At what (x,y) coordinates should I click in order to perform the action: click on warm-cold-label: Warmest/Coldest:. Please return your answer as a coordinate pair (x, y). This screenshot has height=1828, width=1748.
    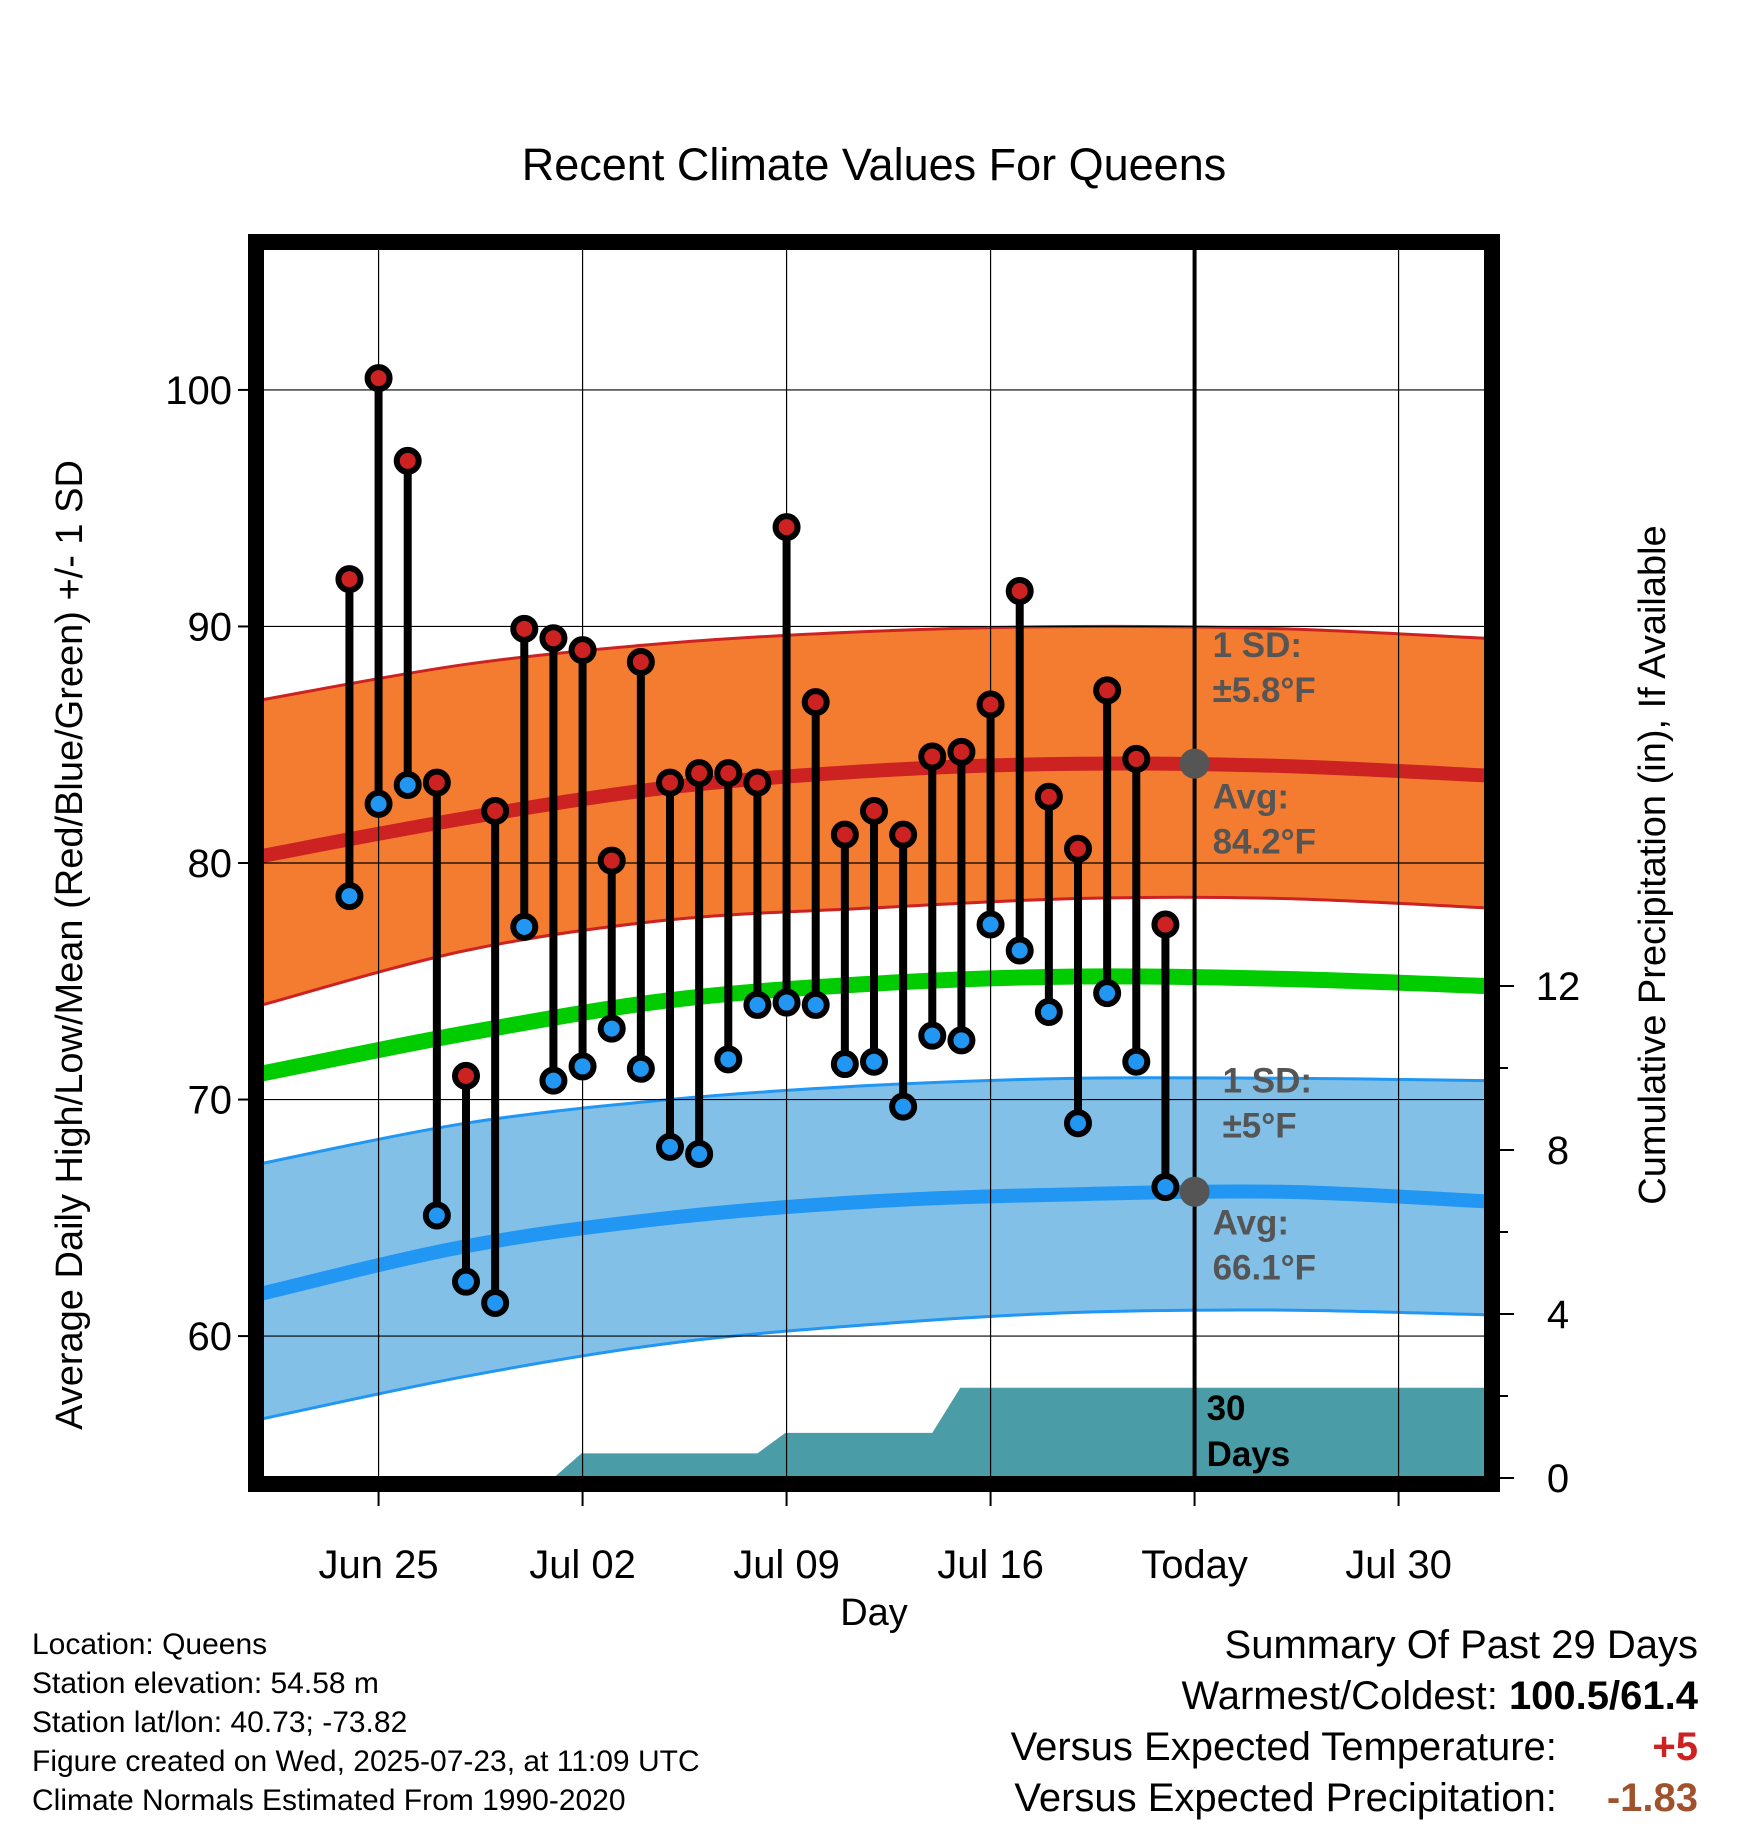
    Looking at the image, I should click on (1339, 1696).